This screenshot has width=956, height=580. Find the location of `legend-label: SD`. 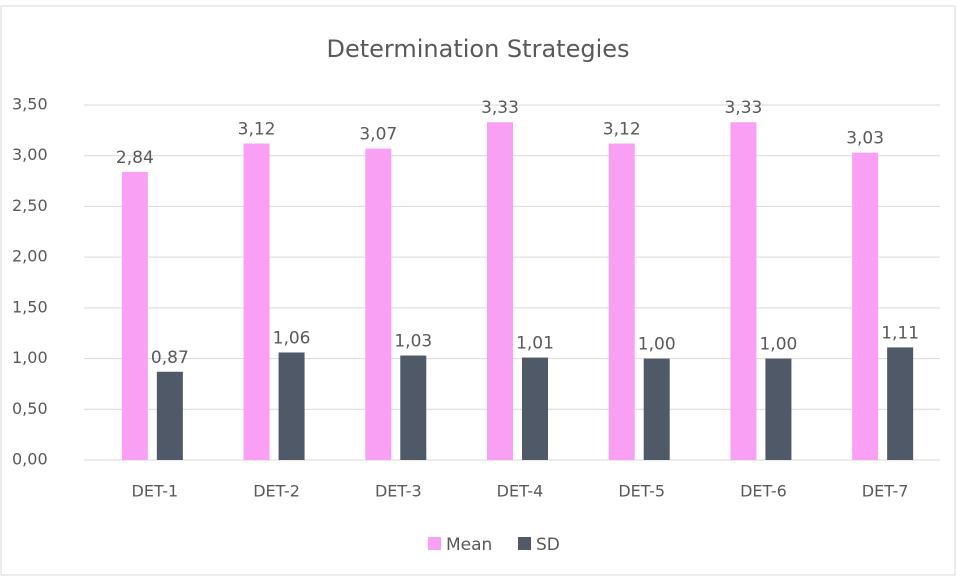

legend-label: SD is located at coordinates (548, 545).